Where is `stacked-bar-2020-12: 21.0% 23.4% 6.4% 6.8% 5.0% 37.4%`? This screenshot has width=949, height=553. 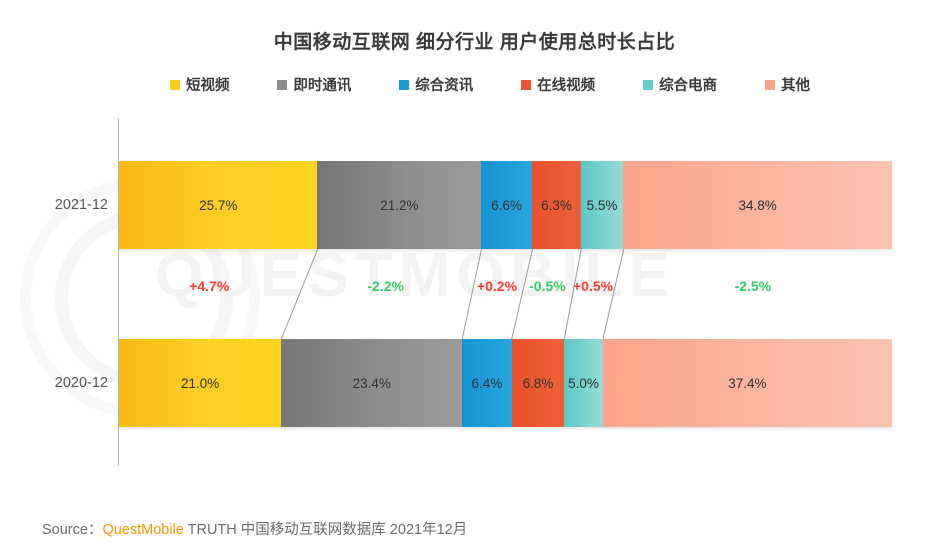 stacked-bar-2020-12: 21.0% 23.4% 6.4% 6.8% 5.0% 37.4% is located at coordinates (505, 383).